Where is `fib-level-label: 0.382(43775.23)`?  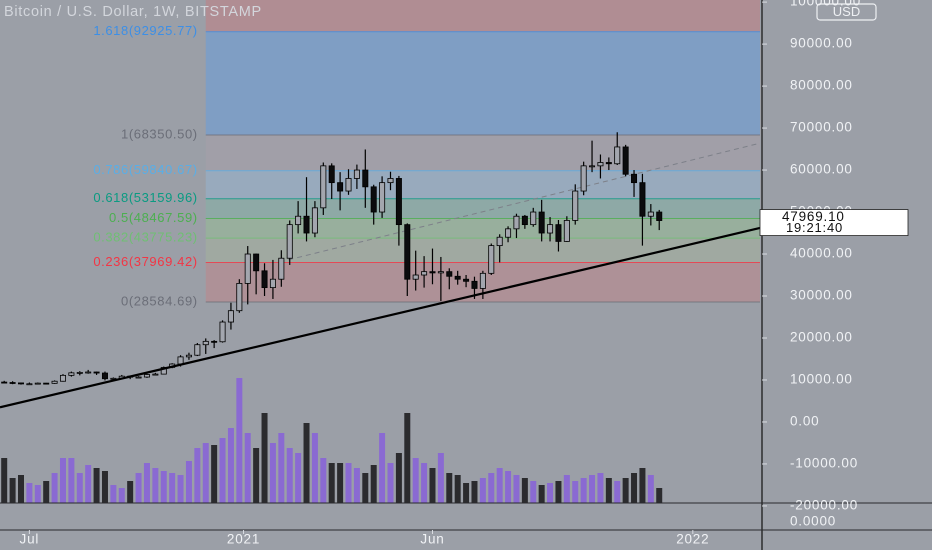
fib-level-label: 0.382(43775.23) is located at coordinates (145, 237).